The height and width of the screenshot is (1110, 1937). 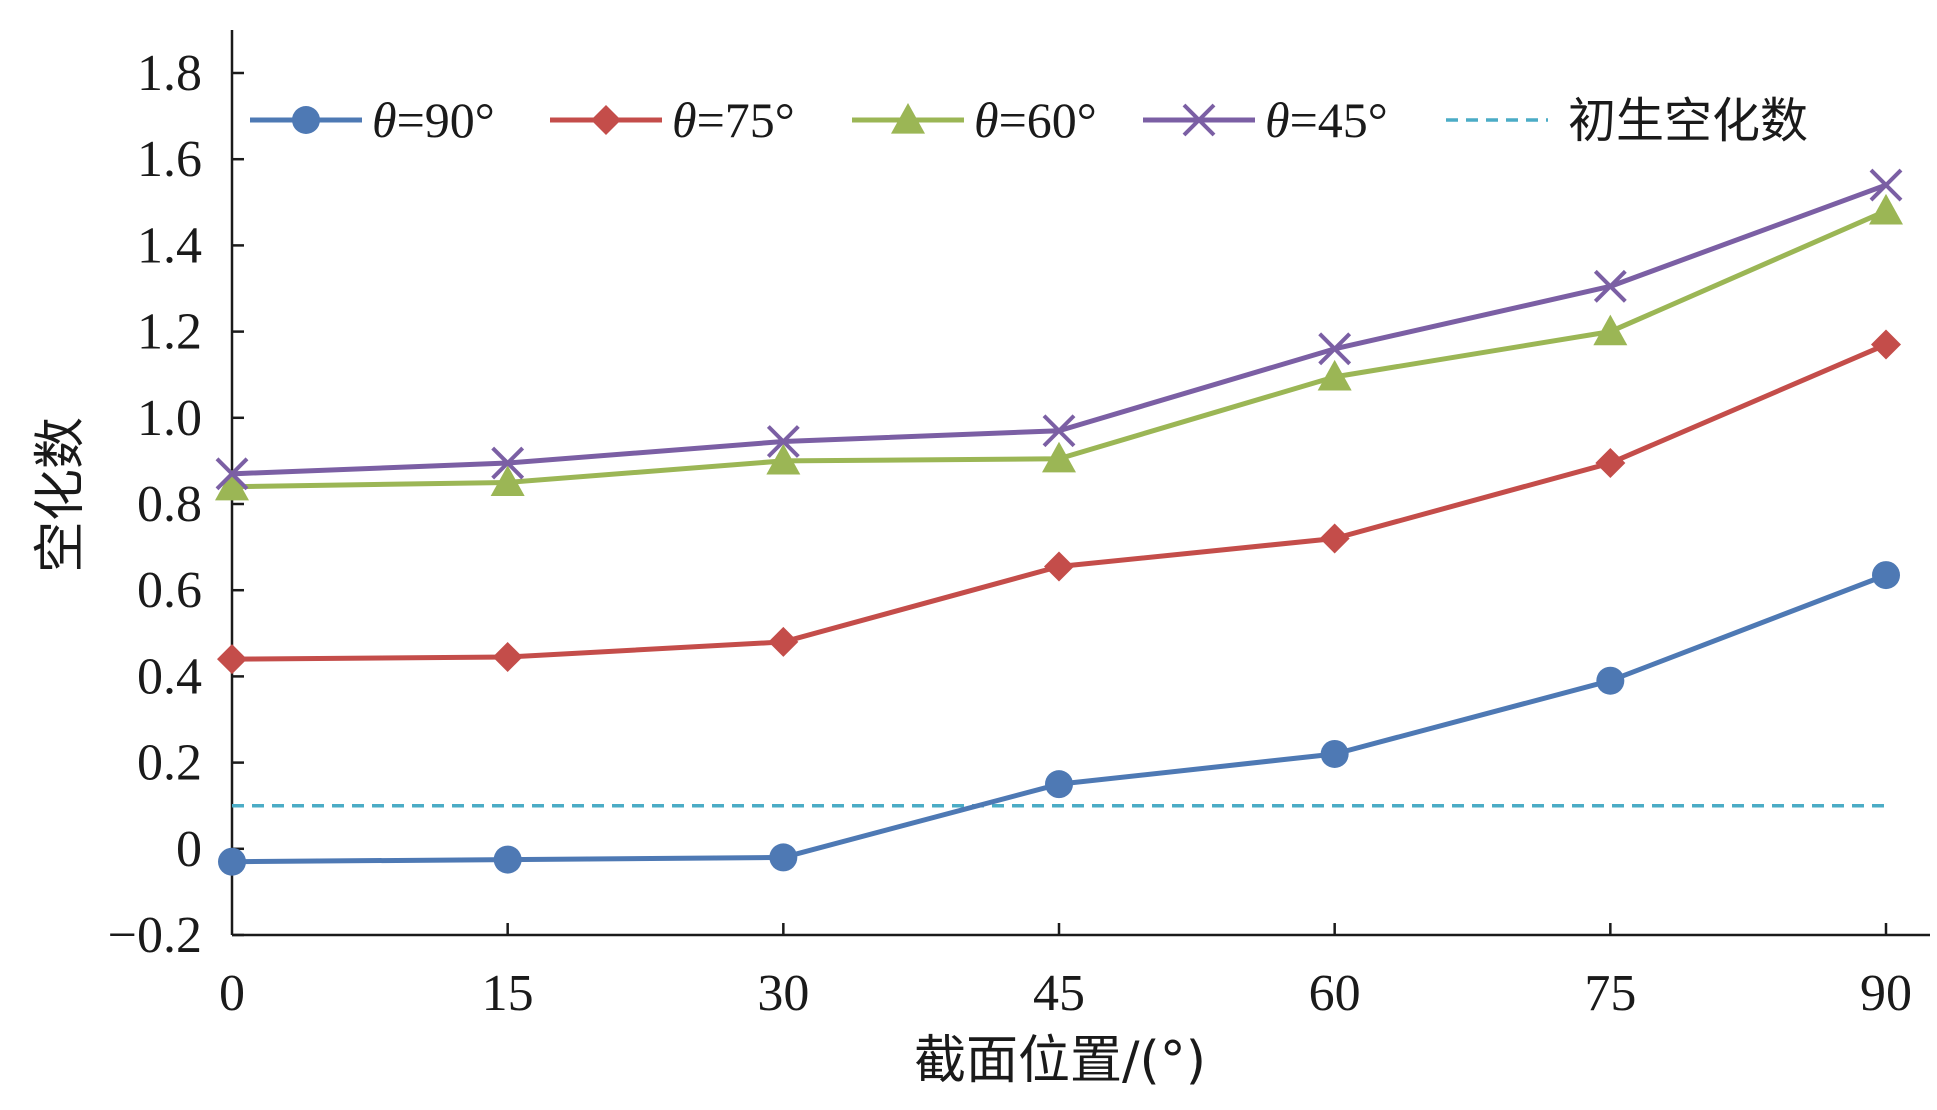 I want to click on legend: θ=90° θ=75° θ=60° θ=45° 初生空化数, so click(x=1029, y=120).